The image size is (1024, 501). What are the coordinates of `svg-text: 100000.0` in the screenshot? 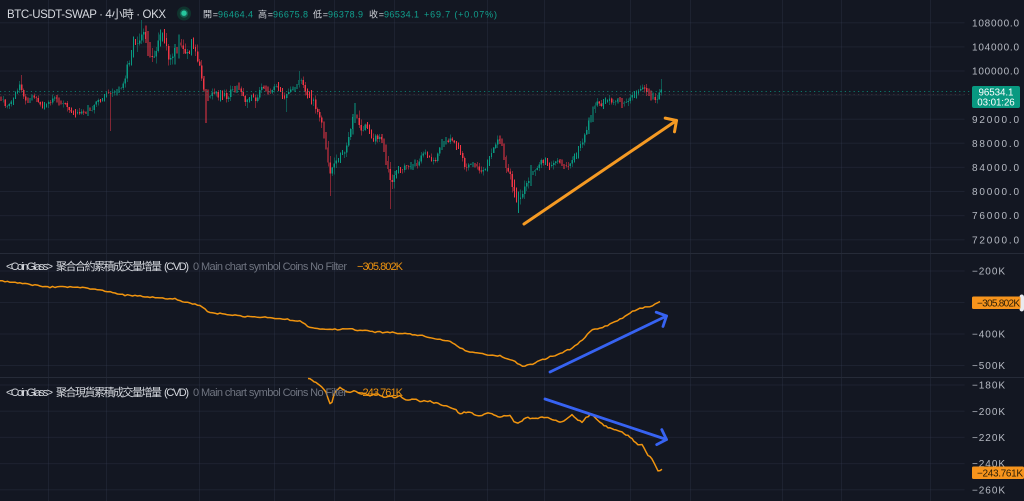 It's located at (995, 72).